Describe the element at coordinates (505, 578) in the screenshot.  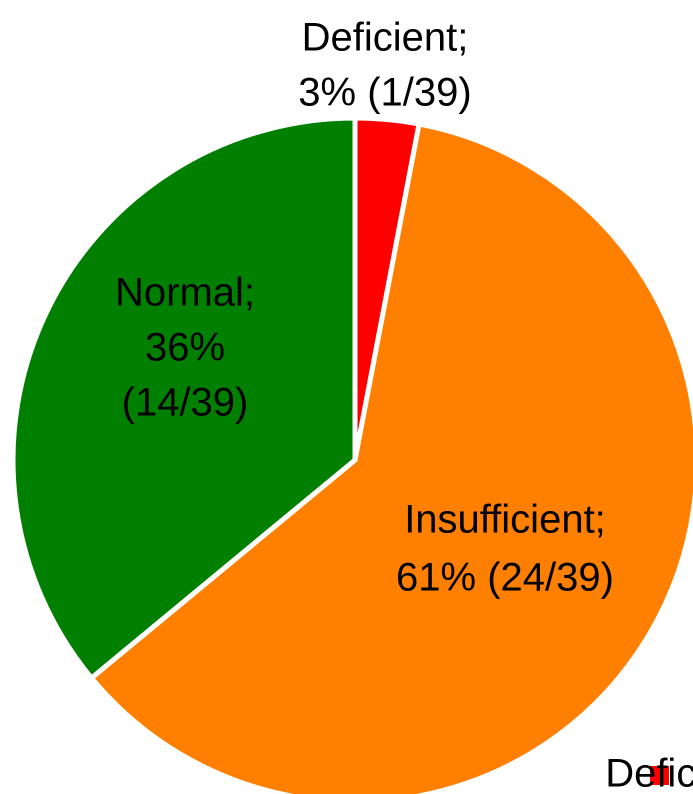
I see `data-label: 61% (24/39)` at that location.